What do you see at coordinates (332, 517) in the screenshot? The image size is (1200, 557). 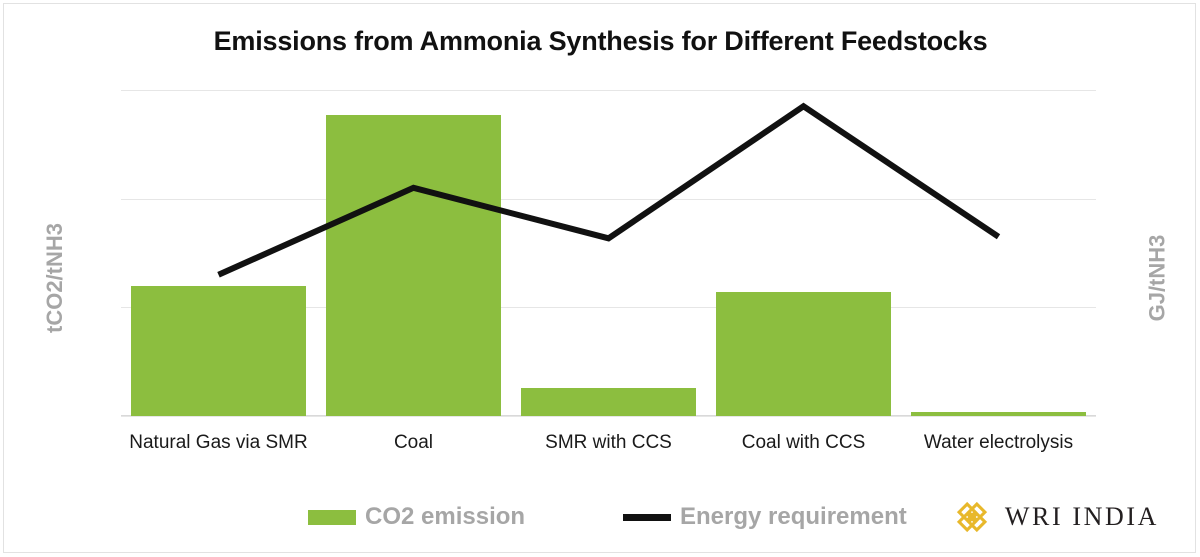 I see `legend-bar-swatch-icon` at bounding box center [332, 517].